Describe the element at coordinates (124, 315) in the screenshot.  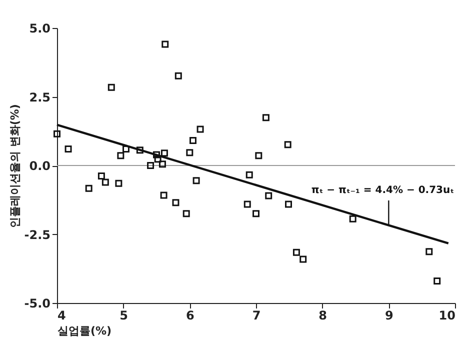
I see `x-tick-label: 5` at that location.